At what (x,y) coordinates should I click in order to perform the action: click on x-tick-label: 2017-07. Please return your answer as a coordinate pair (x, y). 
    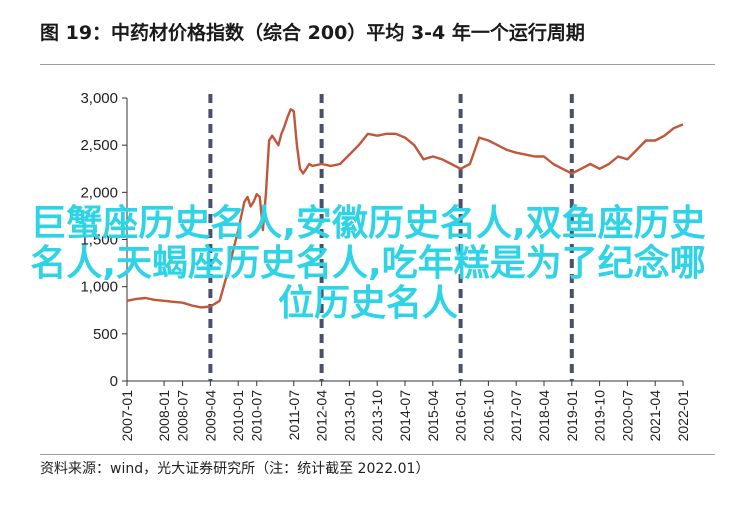
    Looking at the image, I should click on (516, 416).